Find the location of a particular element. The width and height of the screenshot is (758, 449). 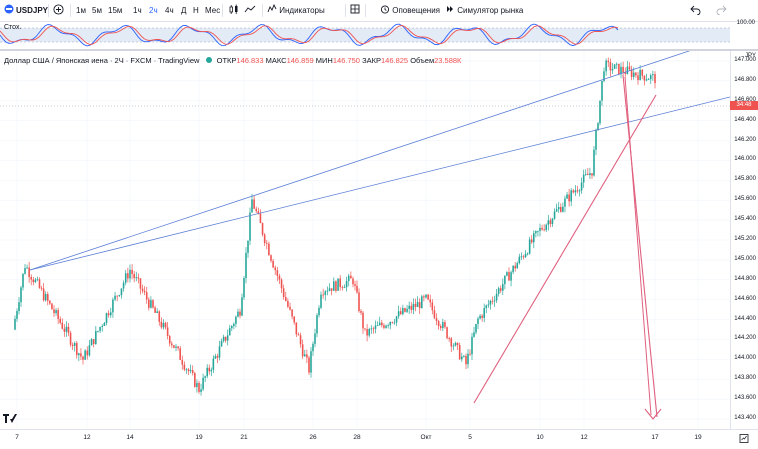

price-tick: 143.800 is located at coordinates (745, 378).